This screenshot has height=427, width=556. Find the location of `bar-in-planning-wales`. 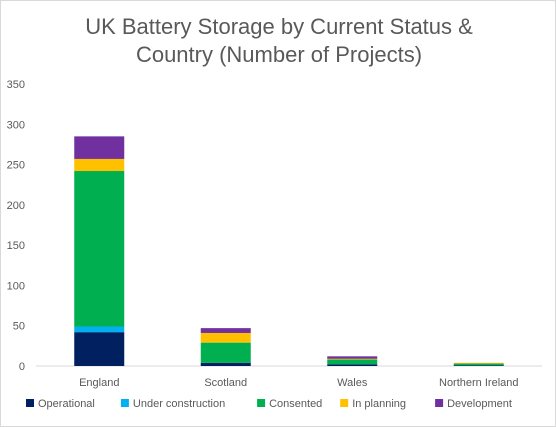

bar-in-planning-wales is located at coordinates (352, 359).